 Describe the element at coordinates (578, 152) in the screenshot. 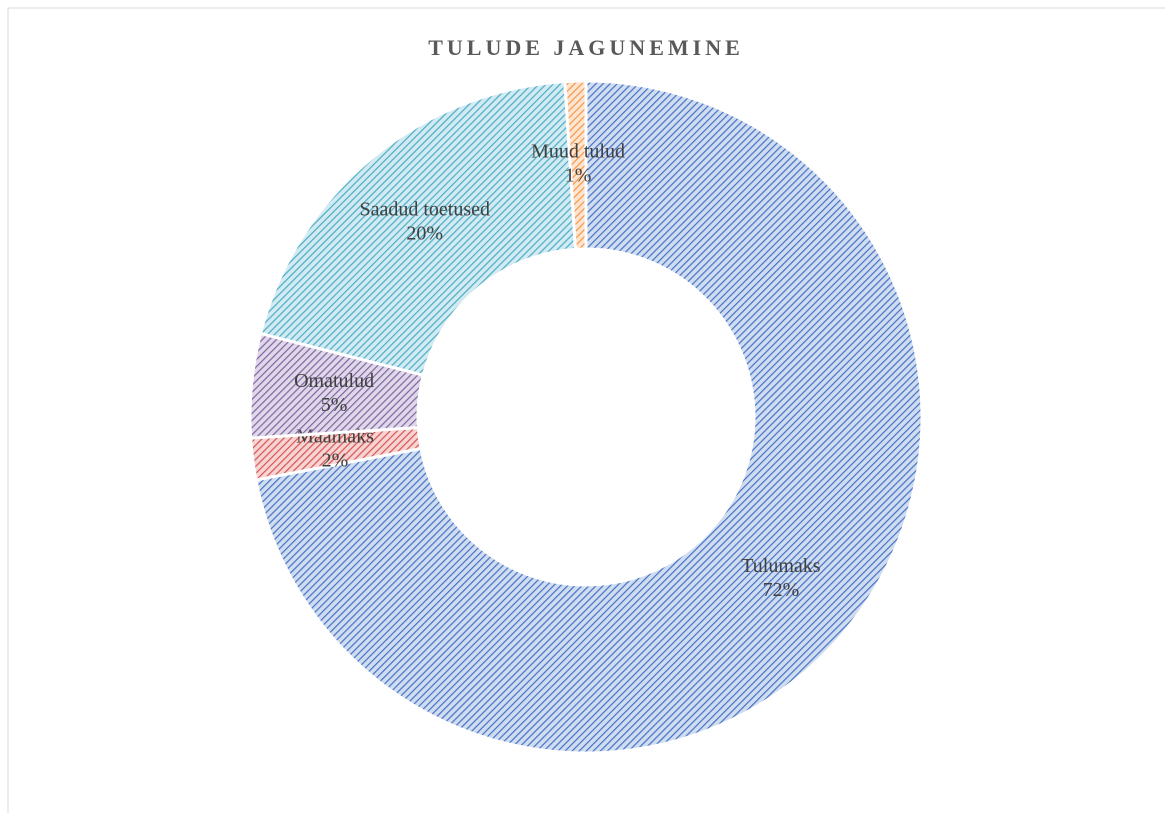

I see `slice-category-label: Muud tulud` at that location.